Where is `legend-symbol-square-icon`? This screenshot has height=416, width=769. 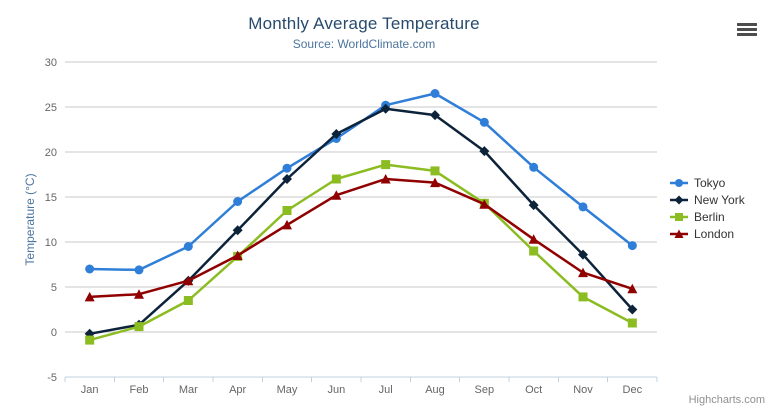 legend-symbol-square-icon is located at coordinates (679, 216).